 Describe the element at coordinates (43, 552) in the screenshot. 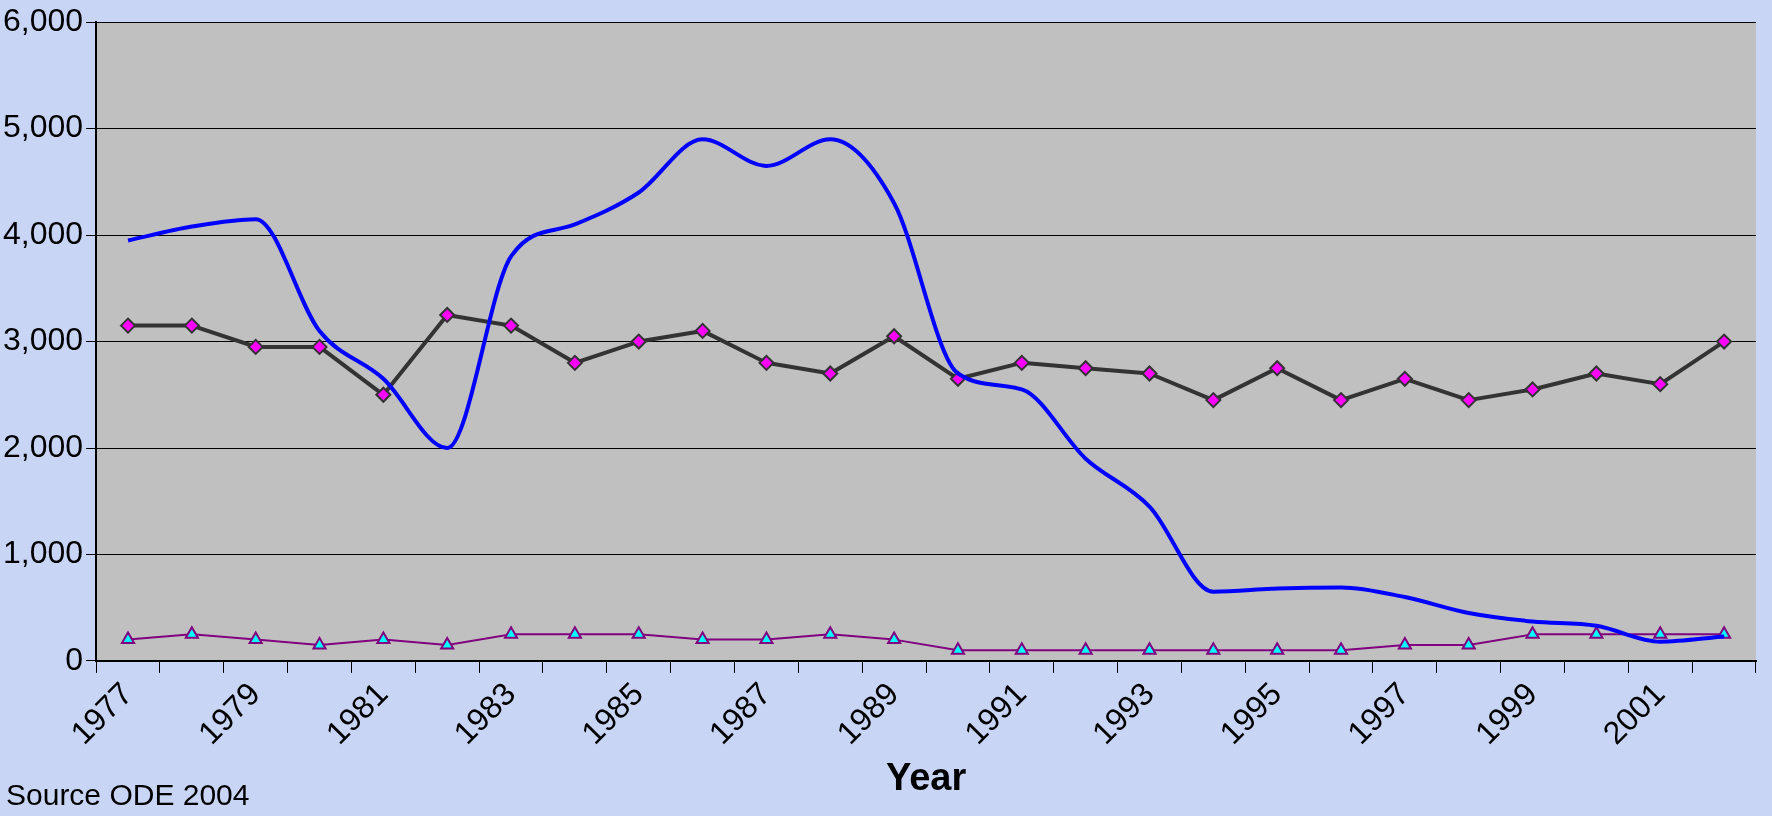

I see `y-tick-label: 1,000` at that location.